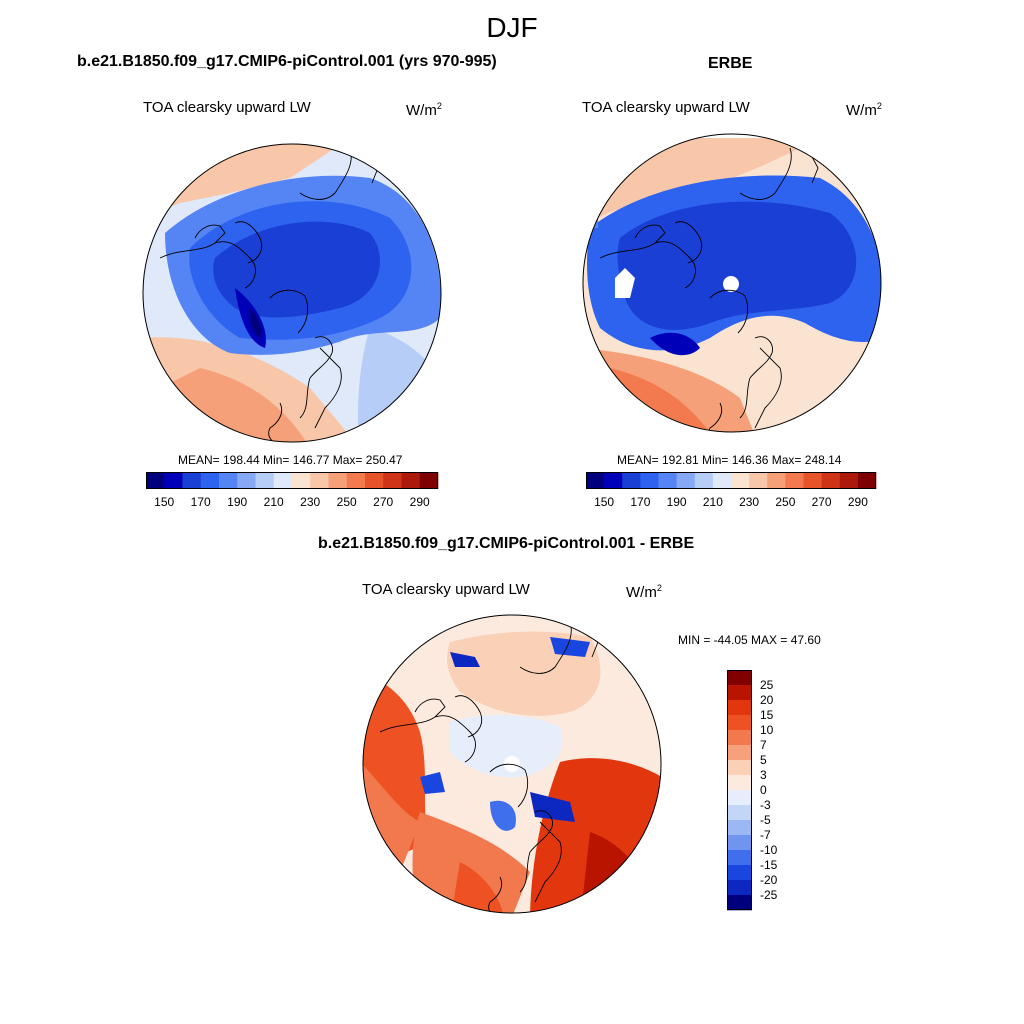 This screenshot has width=1024, height=1024. Describe the element at coordinates (730, 63) in the screenshot. I see `panel-obs-title: ERBE` at that location.